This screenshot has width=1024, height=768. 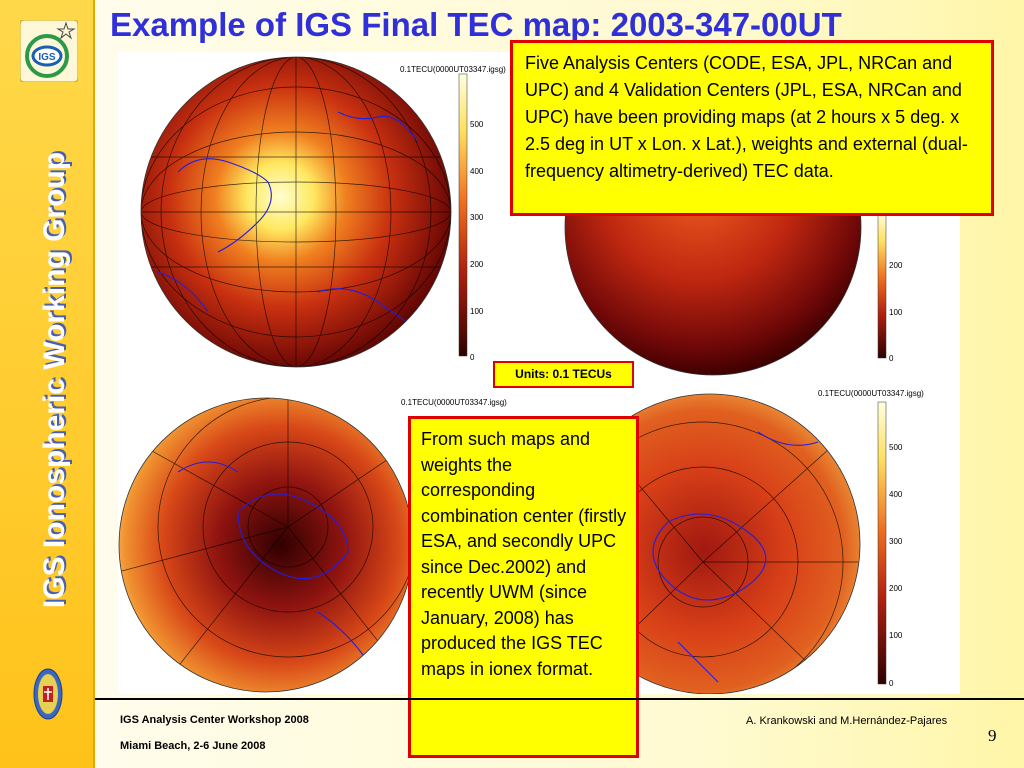 What do you see at coordinates (477, 311) in the screenshot?
I see `colorbar-1-tick: 100` at bounding box center [477, 311].